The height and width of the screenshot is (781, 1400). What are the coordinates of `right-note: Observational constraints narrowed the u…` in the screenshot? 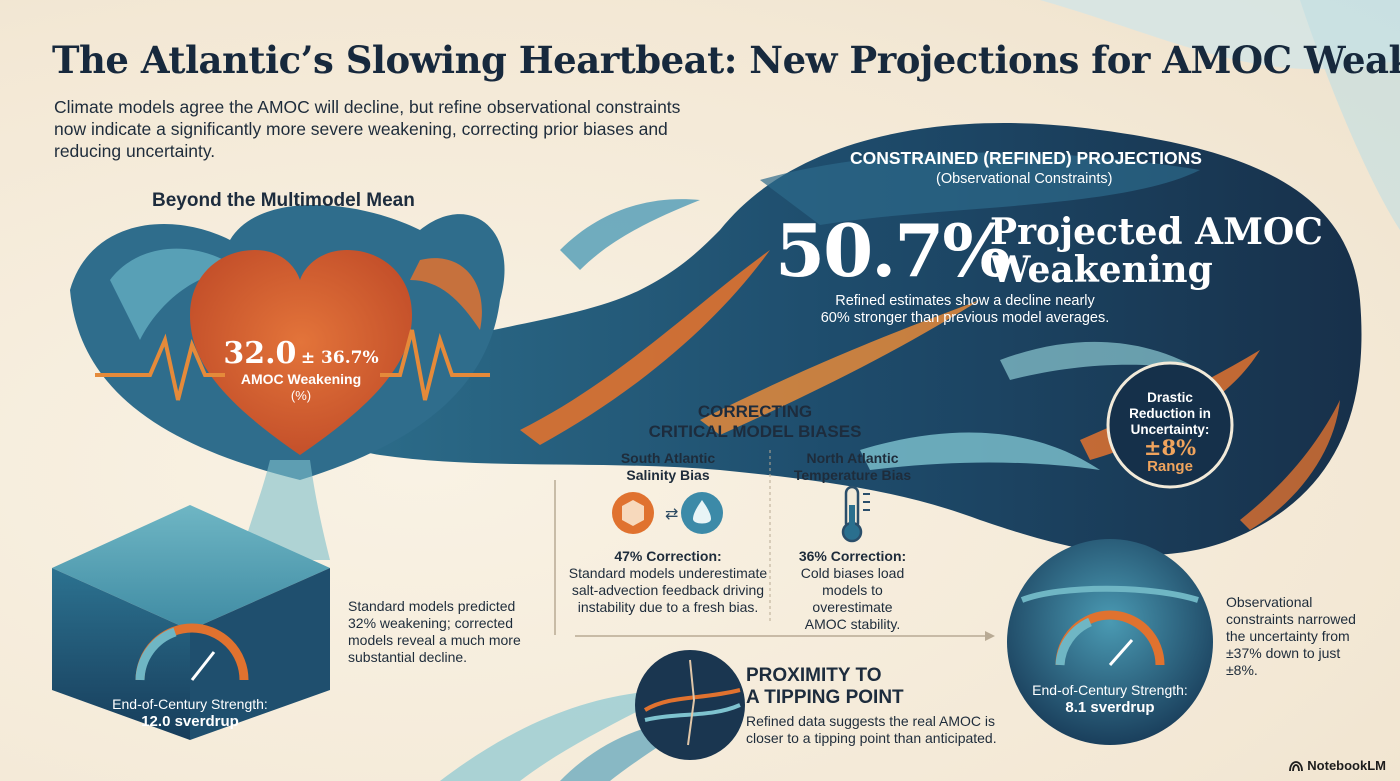 It's located at (1291, 636).